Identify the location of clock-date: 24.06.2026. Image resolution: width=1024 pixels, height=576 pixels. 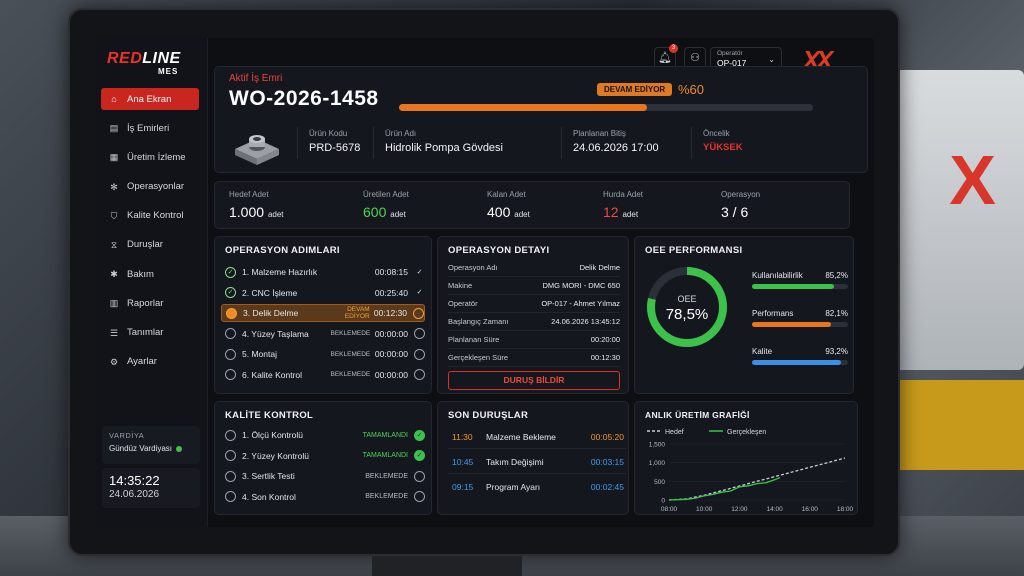
(134, 494).